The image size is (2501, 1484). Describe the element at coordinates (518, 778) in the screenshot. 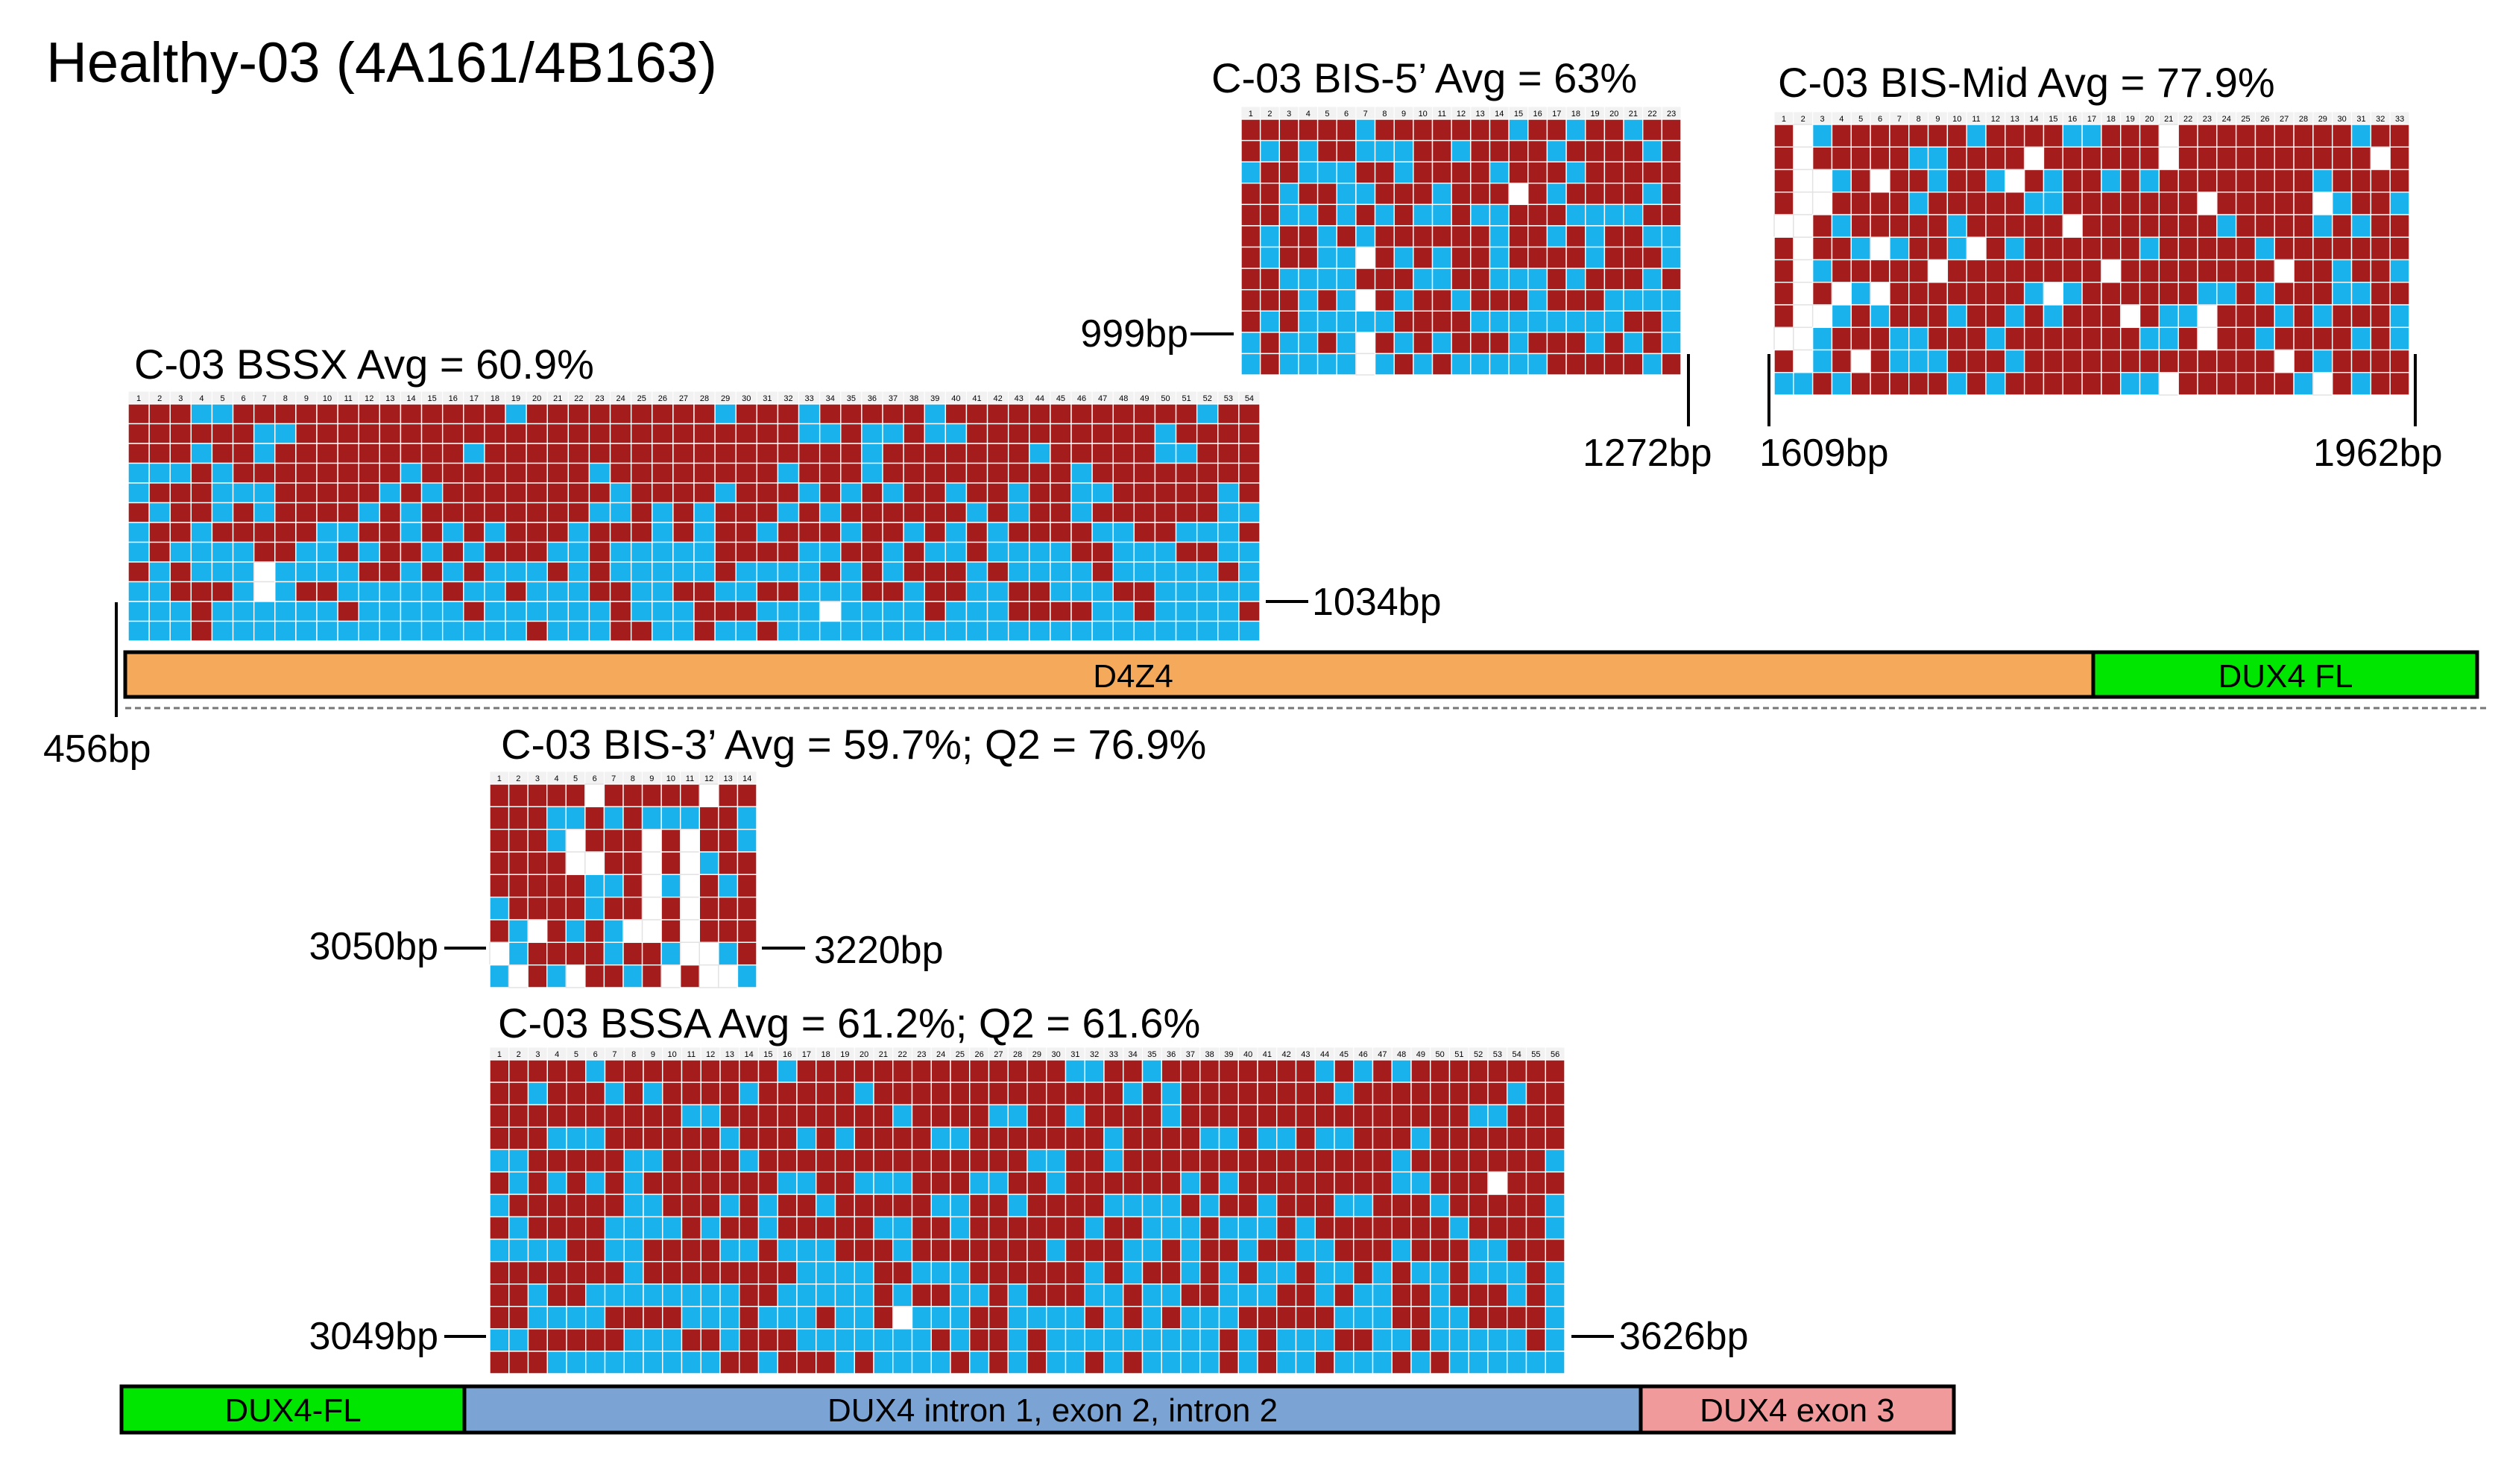

I see `cpg-site-number: 2` at that location.